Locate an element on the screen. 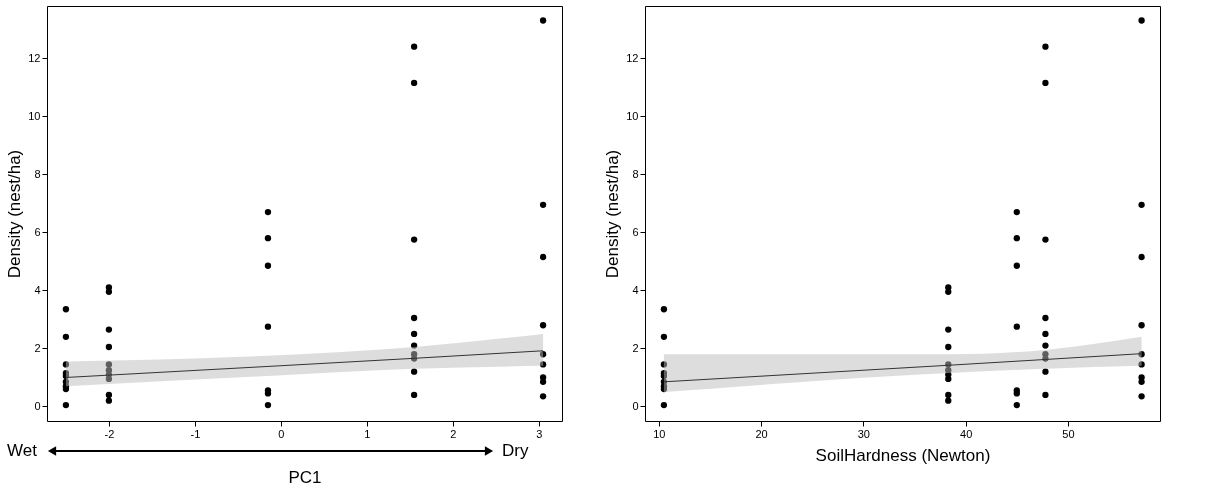 The image size is (1225, 496). x-tick-label: 20 is located at coordinates (761, 433).